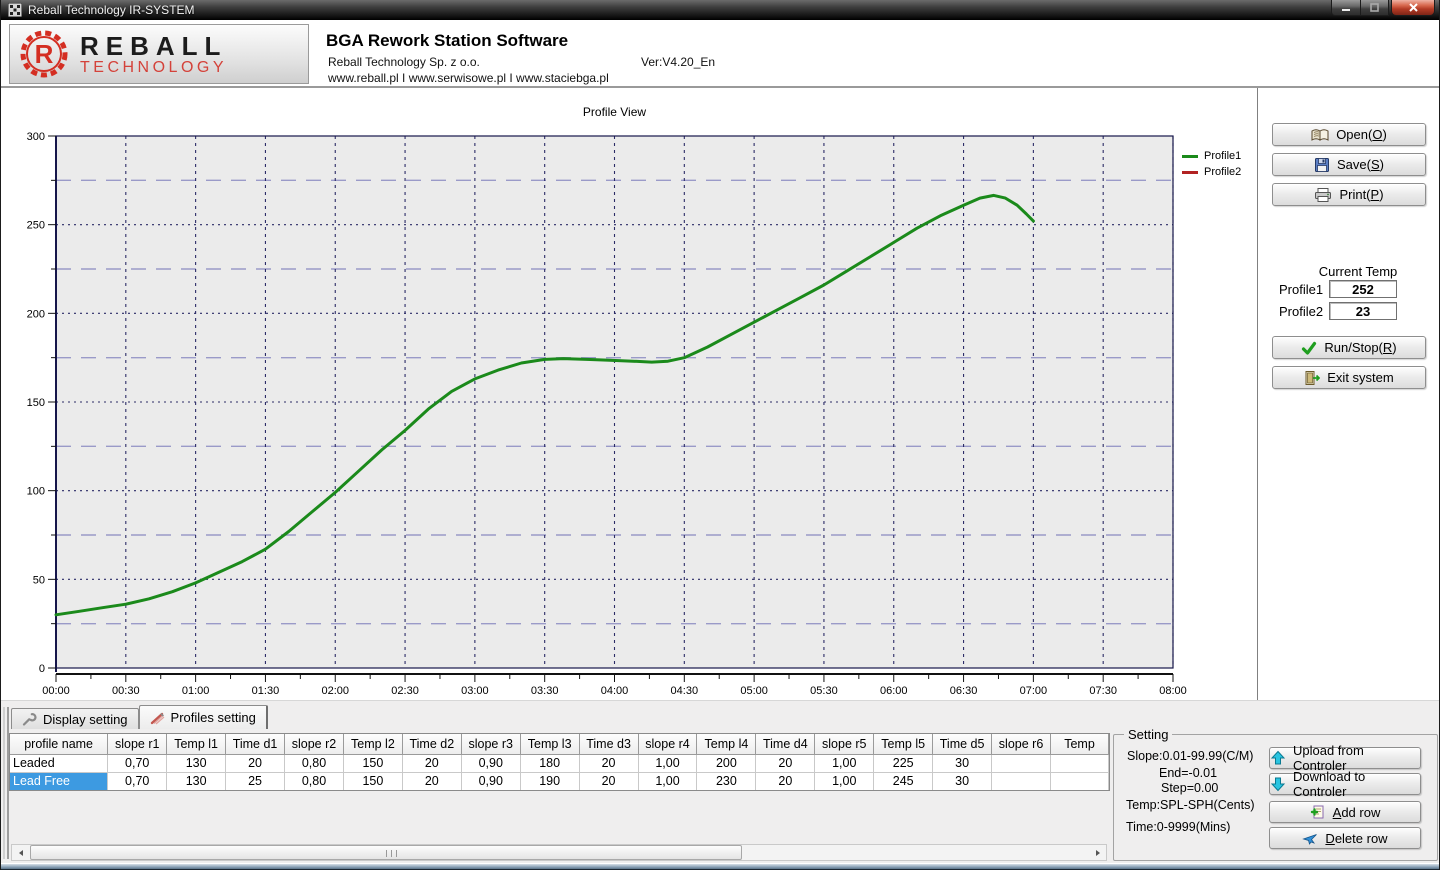 This screenshot has width=1440, height=870. What do you see at coordinates (154, 67) in the screenshot?
I see `logo-line2: TECHNOLOGY` at bounding box center [154, 67].